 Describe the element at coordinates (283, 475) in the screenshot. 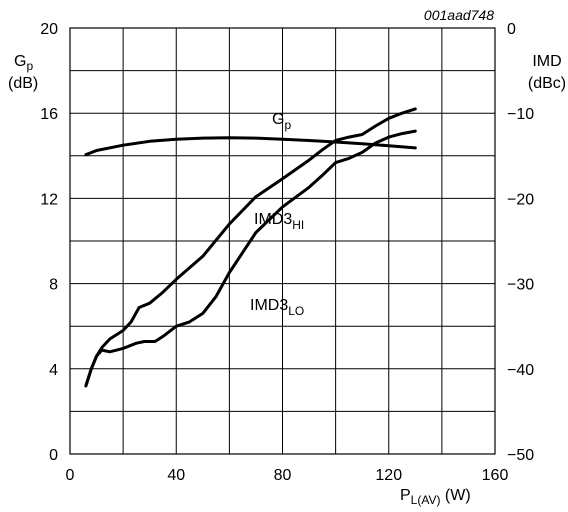

I see `x-tick-label: 80` at that location.